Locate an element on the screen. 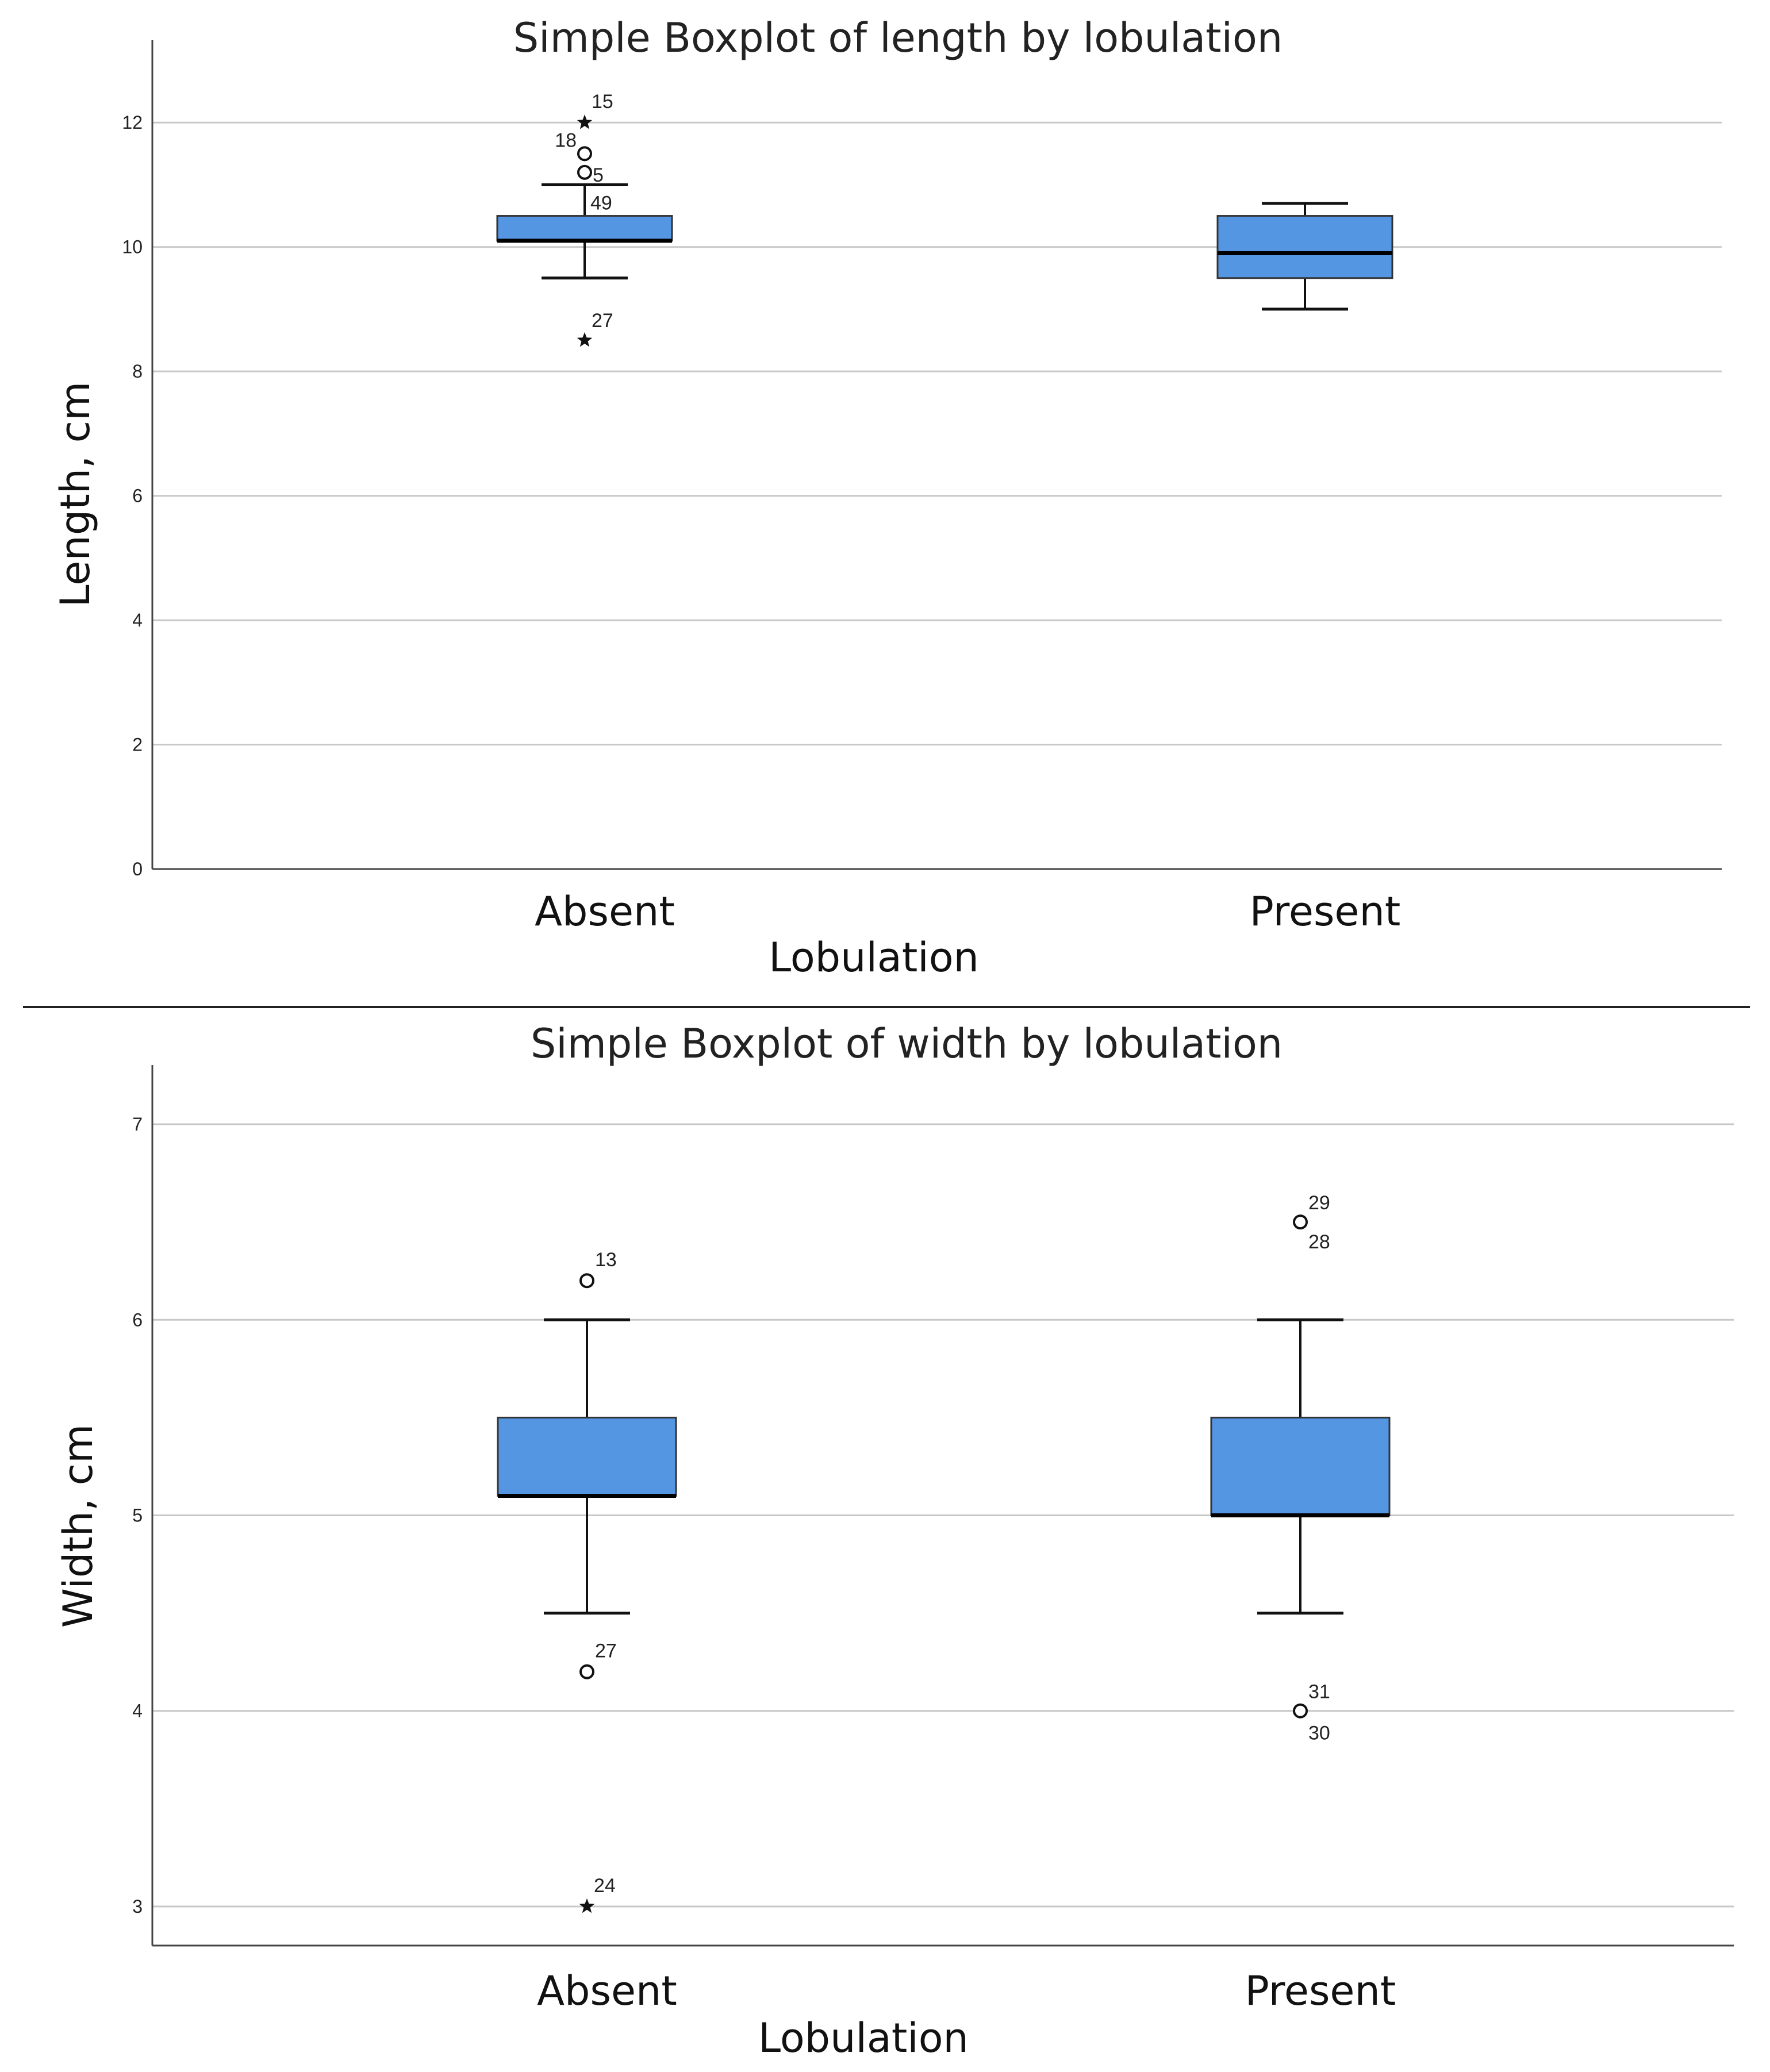  outlier-label-28: 28 is located at coordinates (1319, 1242).